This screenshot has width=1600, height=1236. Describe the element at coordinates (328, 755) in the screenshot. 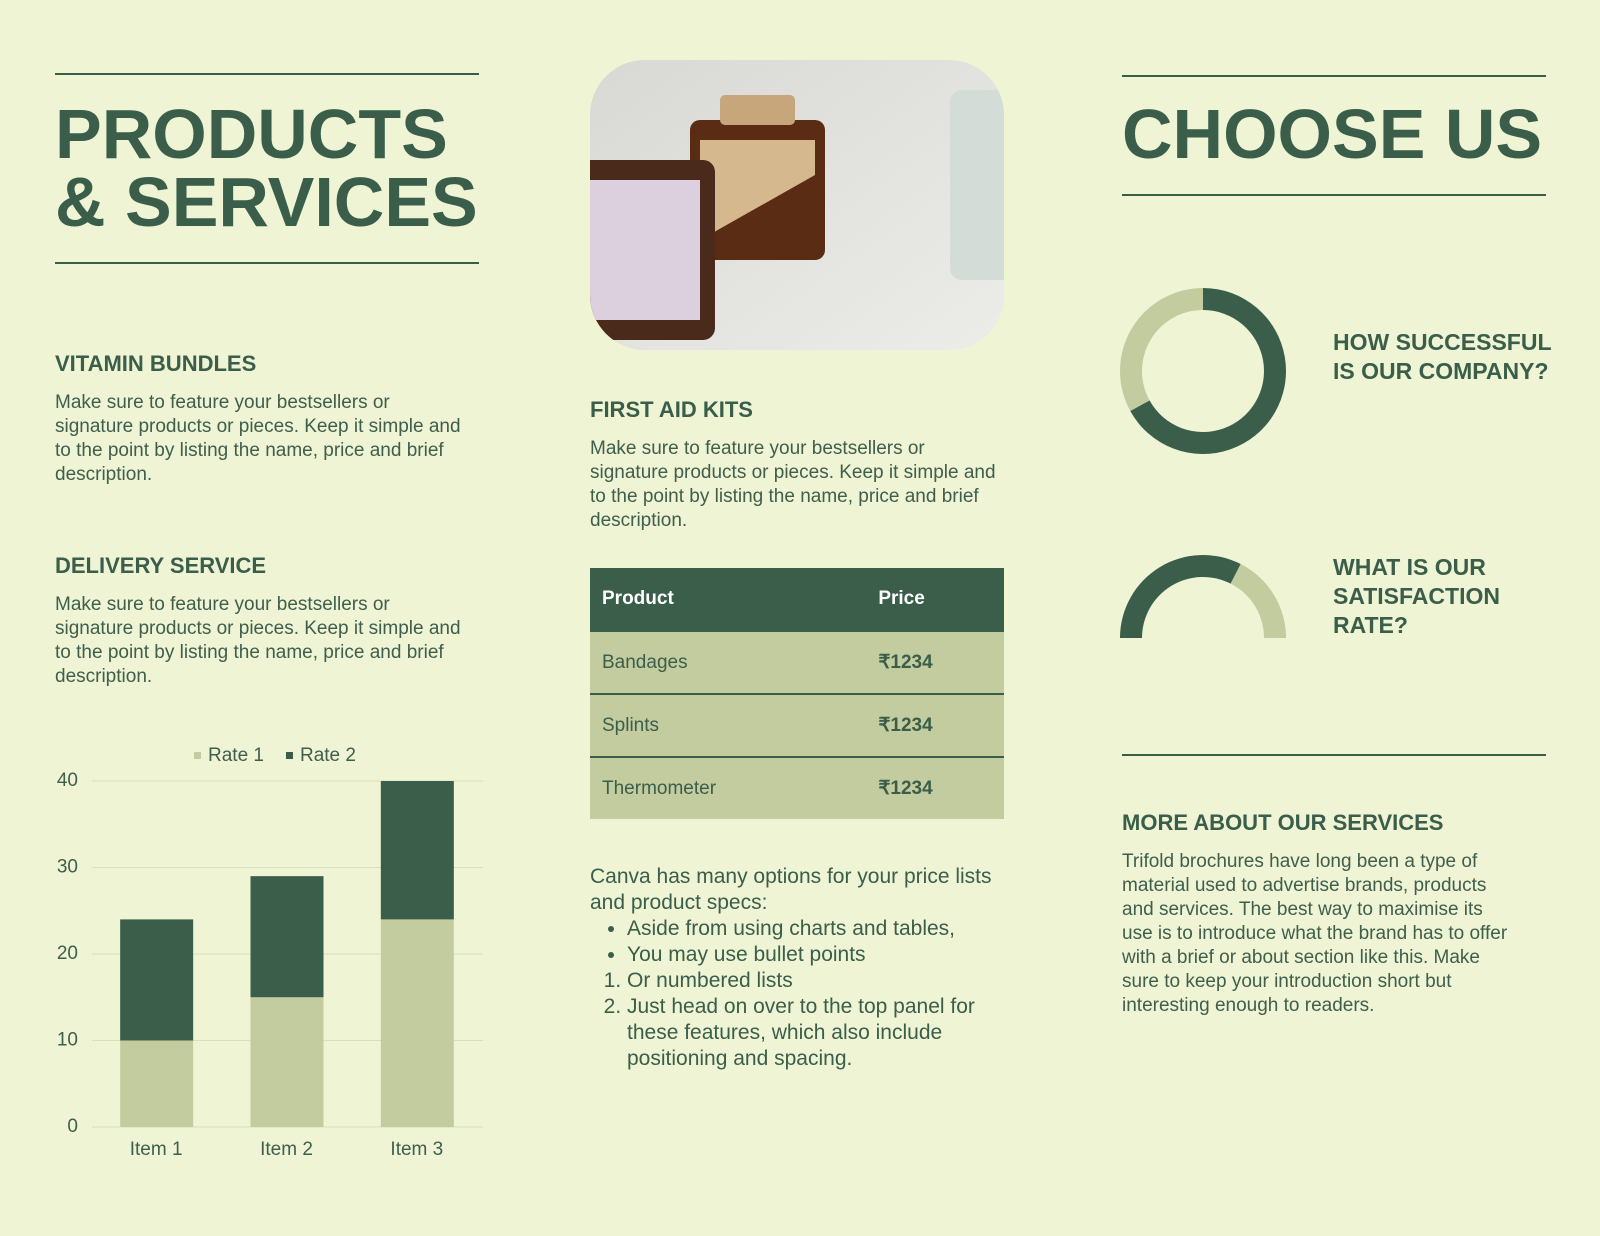

I see `legend-label: Rate 2` at that location.